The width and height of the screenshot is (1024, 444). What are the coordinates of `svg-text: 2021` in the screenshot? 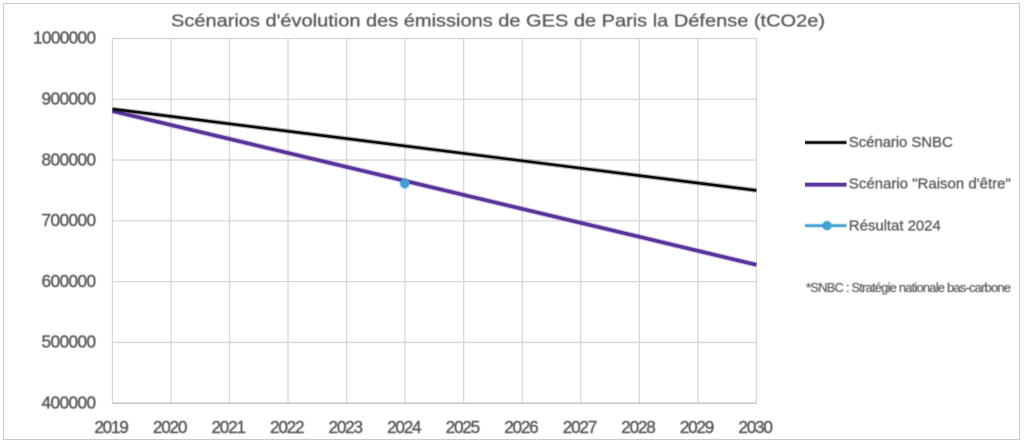 It's located at (228, 427).